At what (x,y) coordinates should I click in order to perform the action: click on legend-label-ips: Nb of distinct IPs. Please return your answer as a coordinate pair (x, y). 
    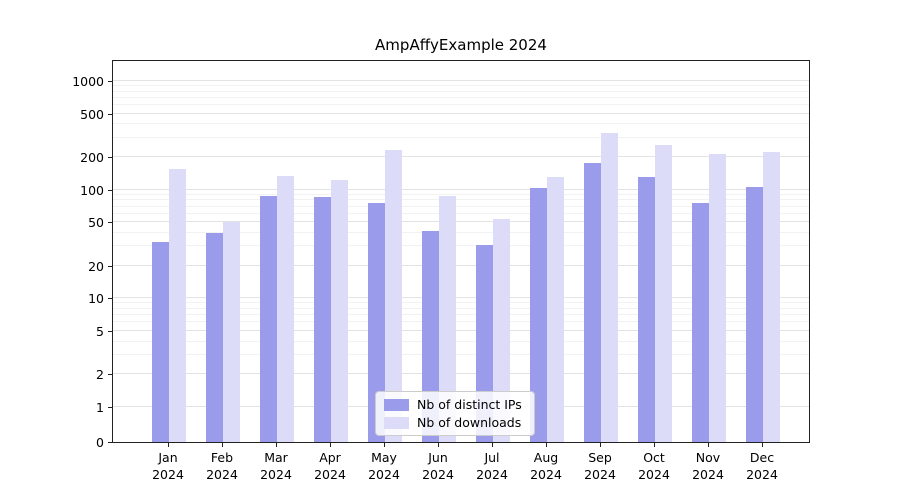
    Looking at the image, I should click on (469, 404).